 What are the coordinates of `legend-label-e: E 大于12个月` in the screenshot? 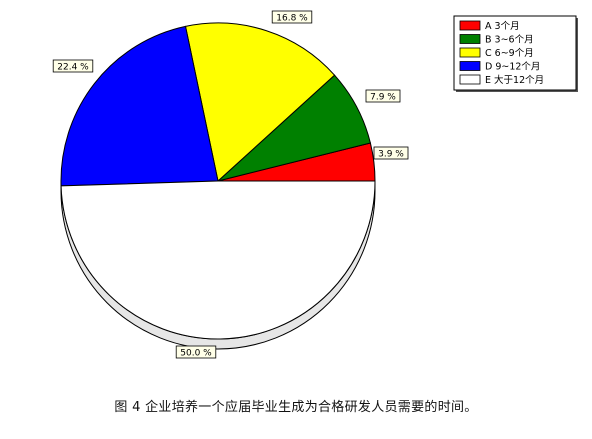 It's located at (514, 80).